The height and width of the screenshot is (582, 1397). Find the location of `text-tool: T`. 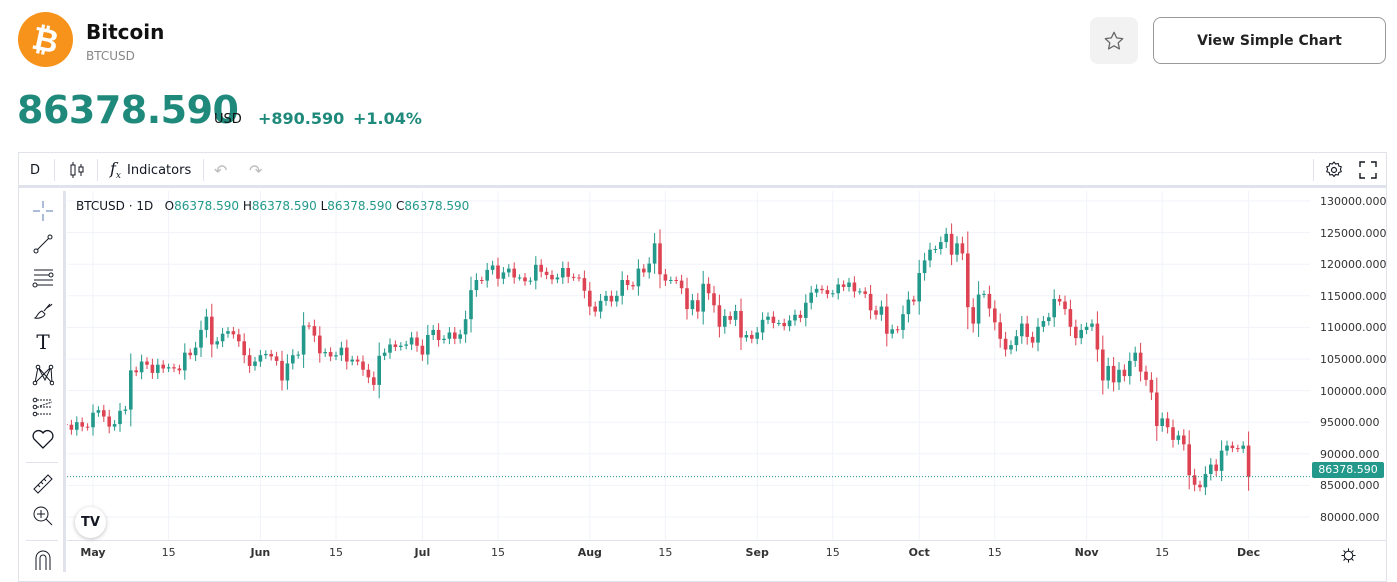

text-tool: T is located at coordinates (43, 342).